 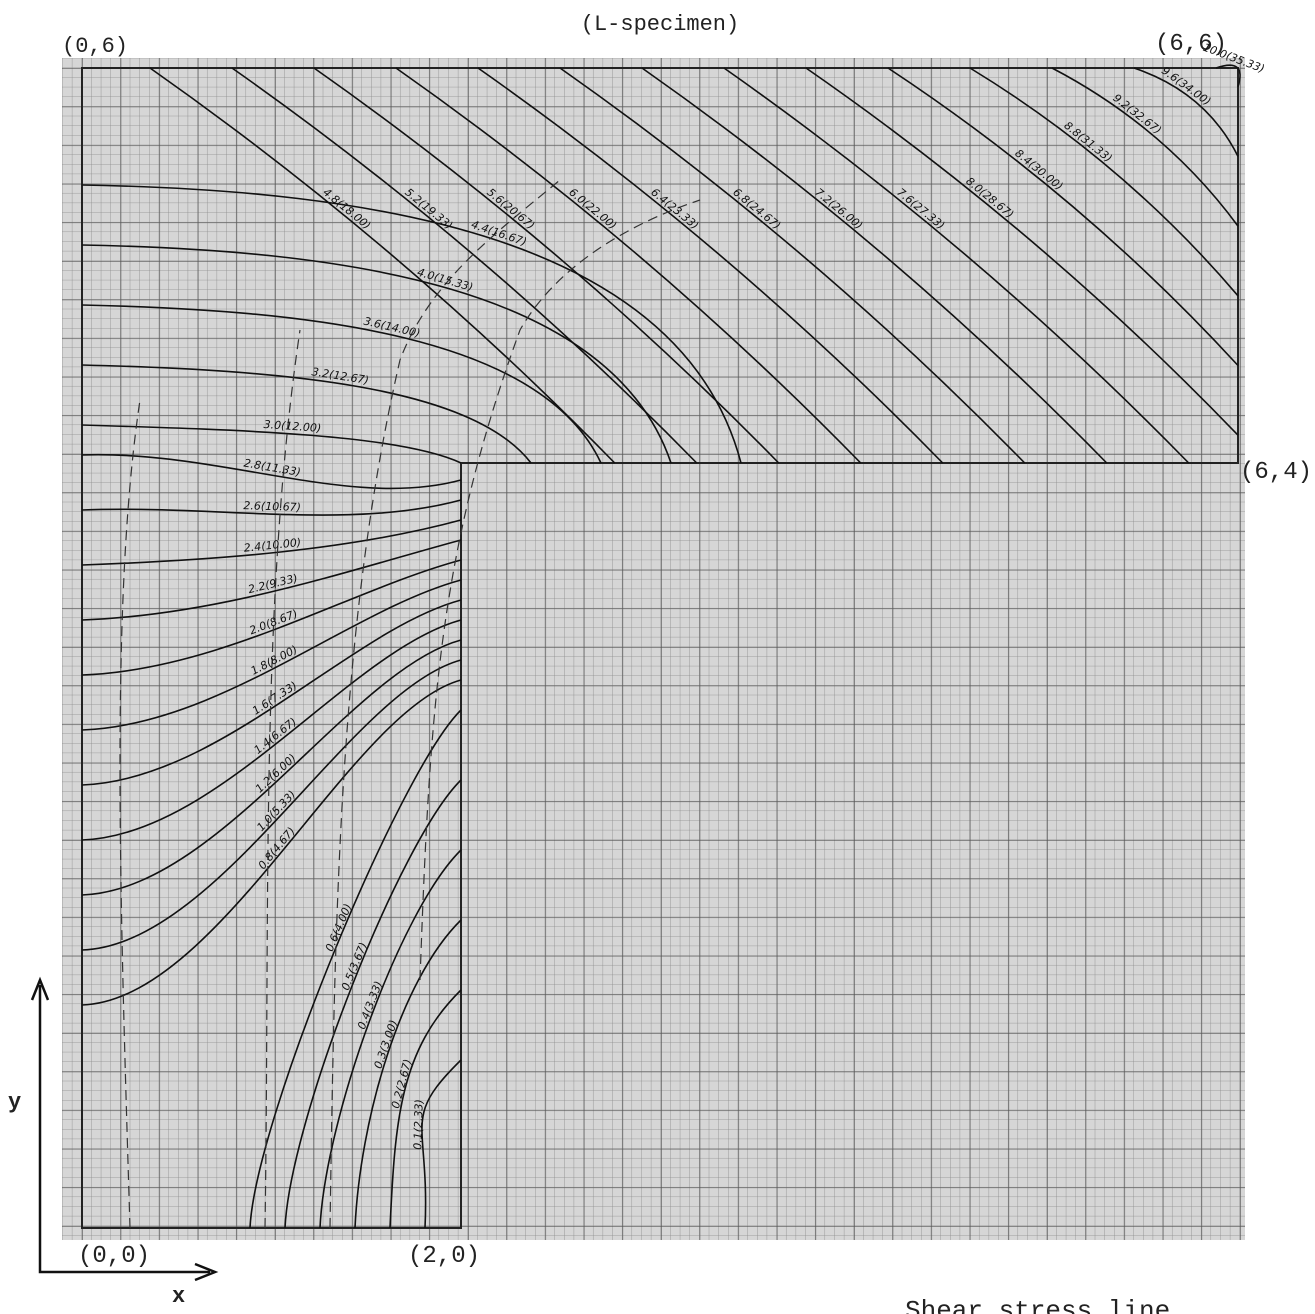 What do you see at coordinates (1191, 44) in the screenshot?
I see `corner-label: (6,6)` at bounding box center [1191, 44].